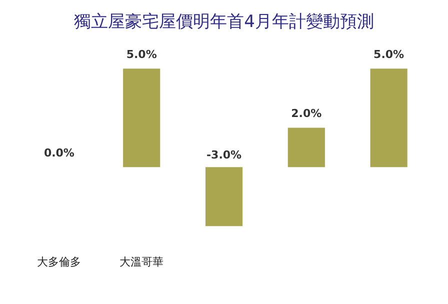 The width and height of the screenshot is (448, 304). Describe the element at coordinates (142, 261) in the screenshot. I see `x-tick-label: 大溫哥華` at that location.